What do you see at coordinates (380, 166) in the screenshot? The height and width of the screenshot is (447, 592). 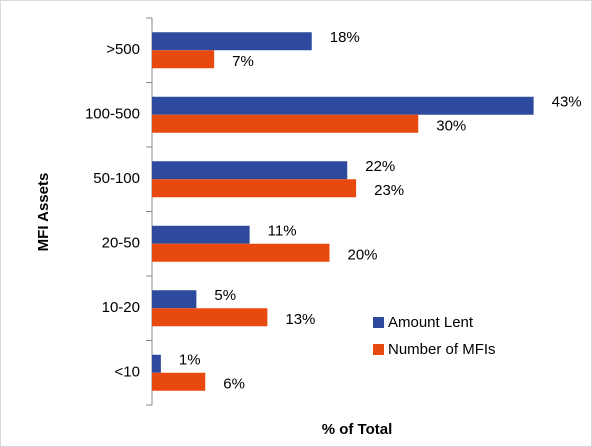 I see `data-label: 22%` at bounding box center [380, 166].